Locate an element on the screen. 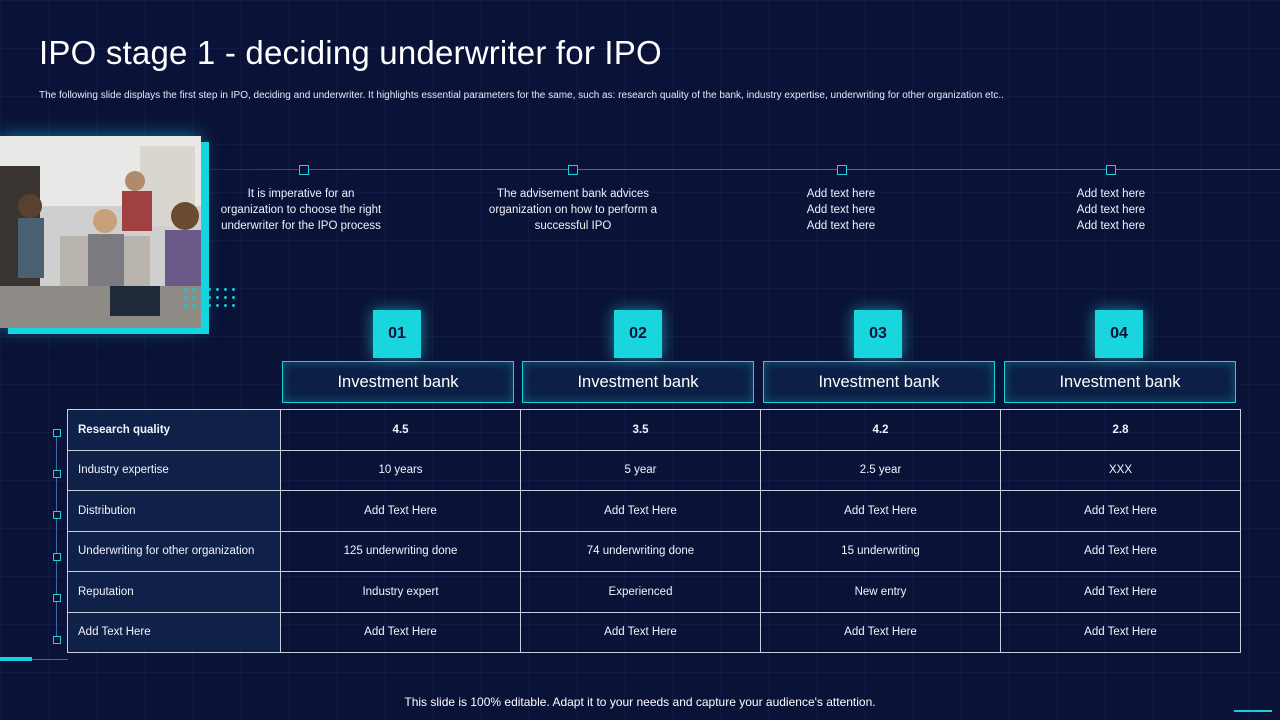 The image size is (1280, 720). row-label: Add Text Here is located at coordinates (174, 632).